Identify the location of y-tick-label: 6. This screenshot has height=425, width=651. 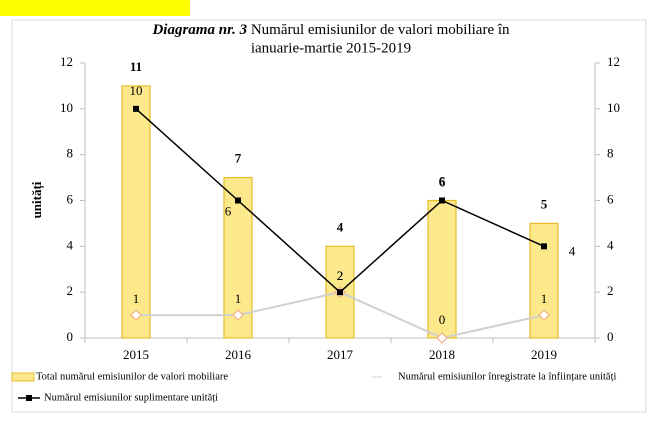
(70, 198).